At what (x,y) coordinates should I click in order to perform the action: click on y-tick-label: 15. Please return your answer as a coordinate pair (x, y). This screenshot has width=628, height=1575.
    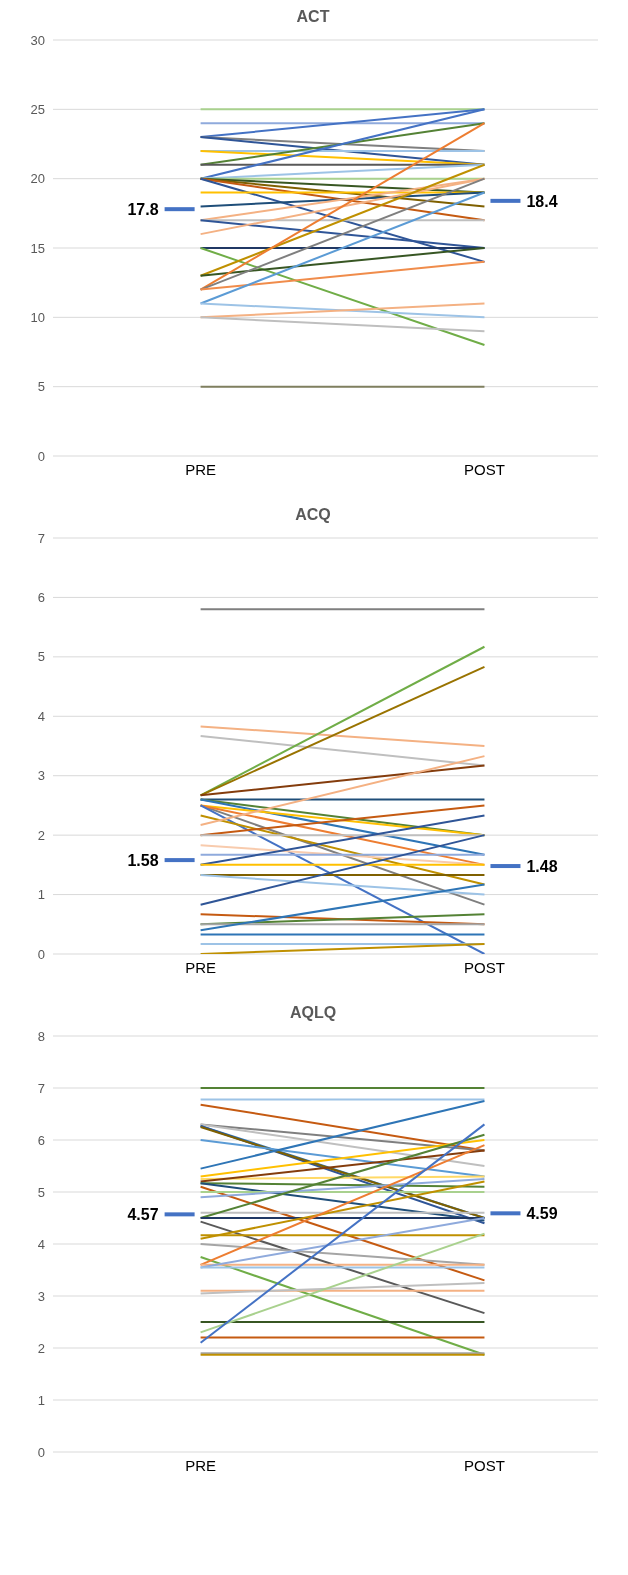
    Looking at the image, I should click on (37, 248).